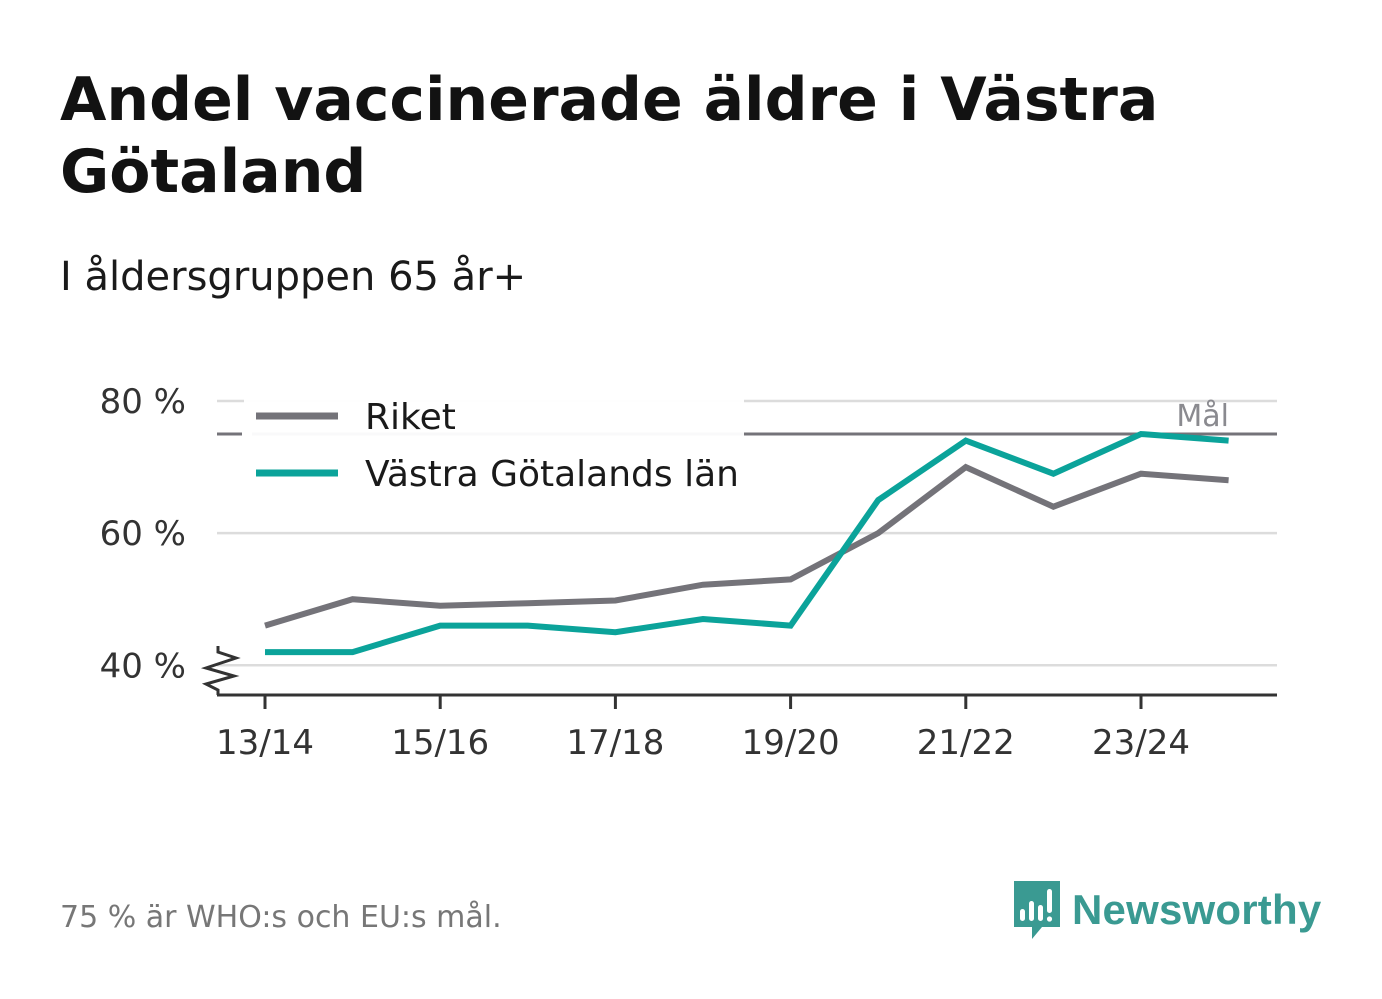  What do you see at coordinates (1037, 910) in the screenshot?
I see `newsworthy-logo-icon` at bounding box center [1037, 910].